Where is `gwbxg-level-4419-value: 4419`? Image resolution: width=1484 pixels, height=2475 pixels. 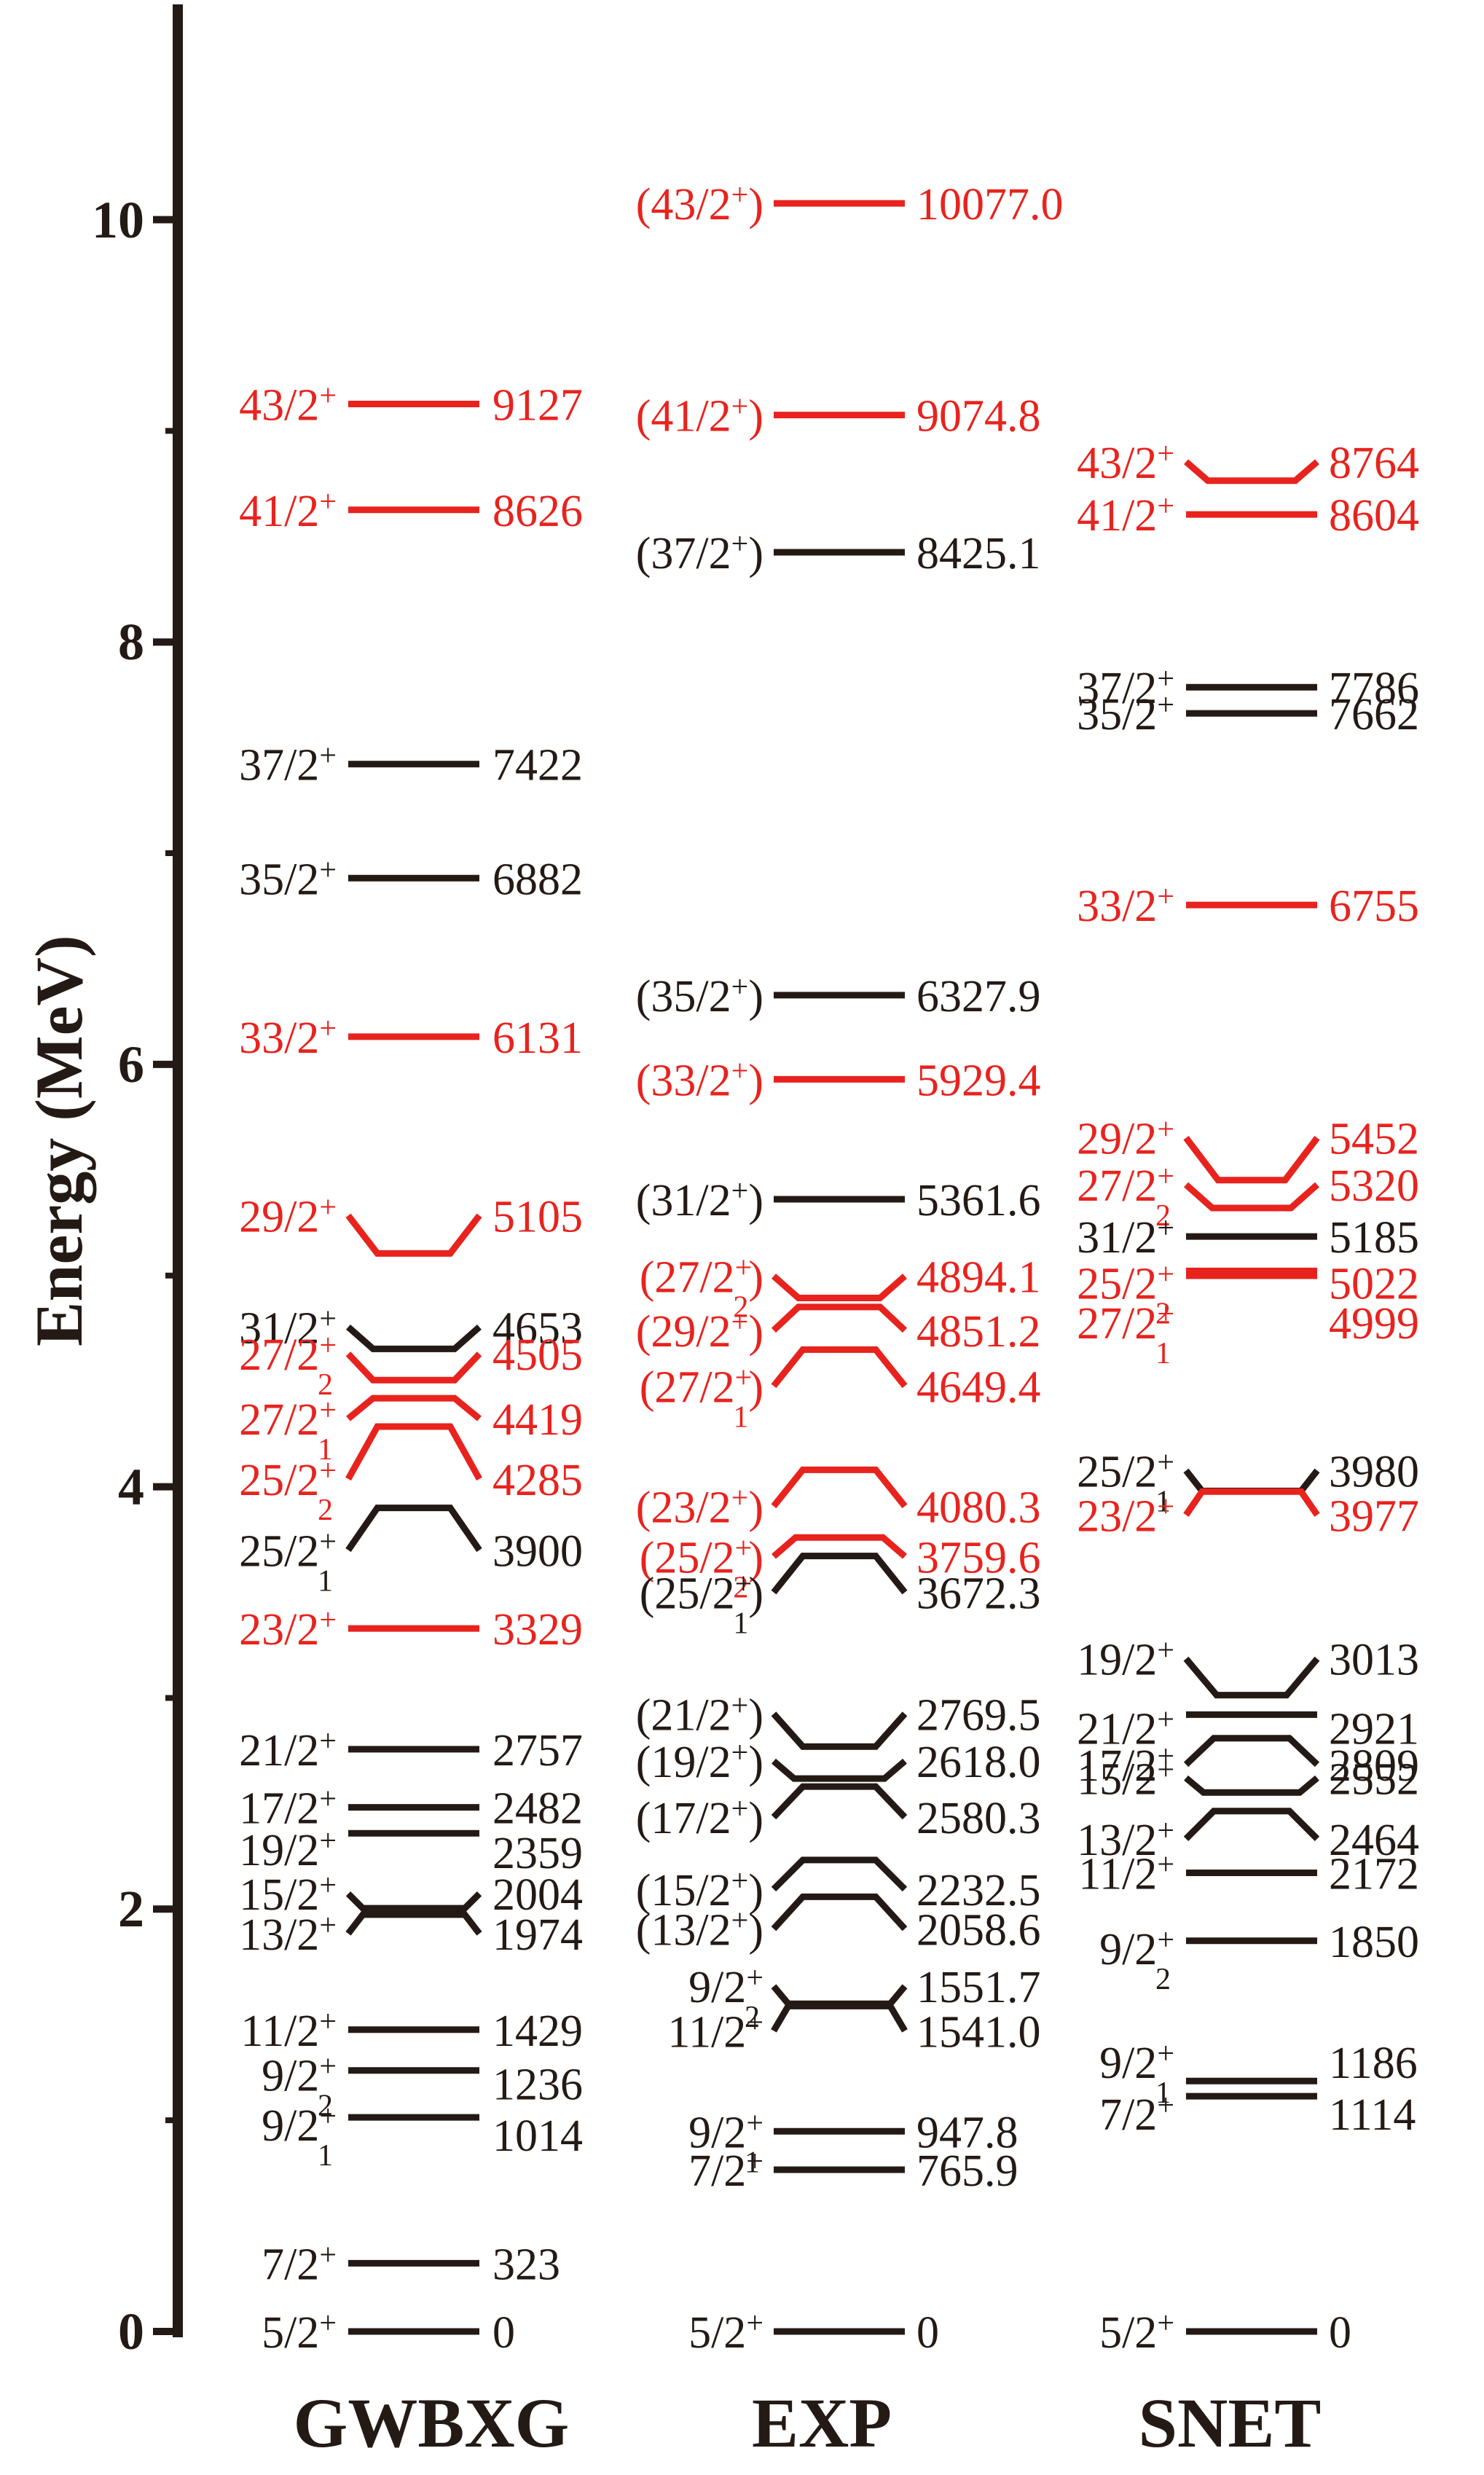
gwbxg-level-4419-value: 4419 is located at coordinates (537, 1420).